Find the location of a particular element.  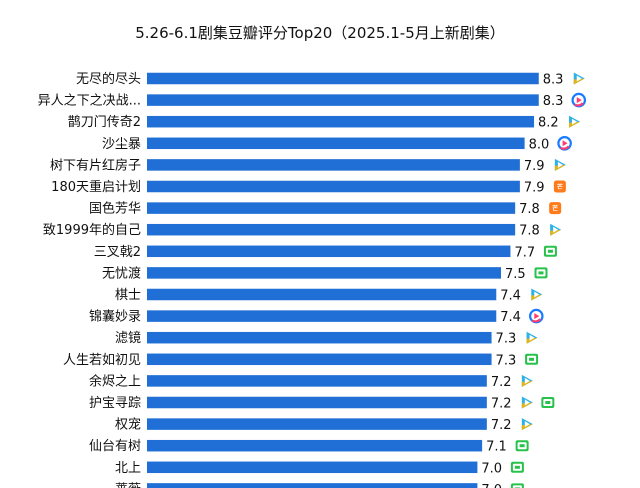

category-label: 余烬之上 is located at coordinates (115, 381).